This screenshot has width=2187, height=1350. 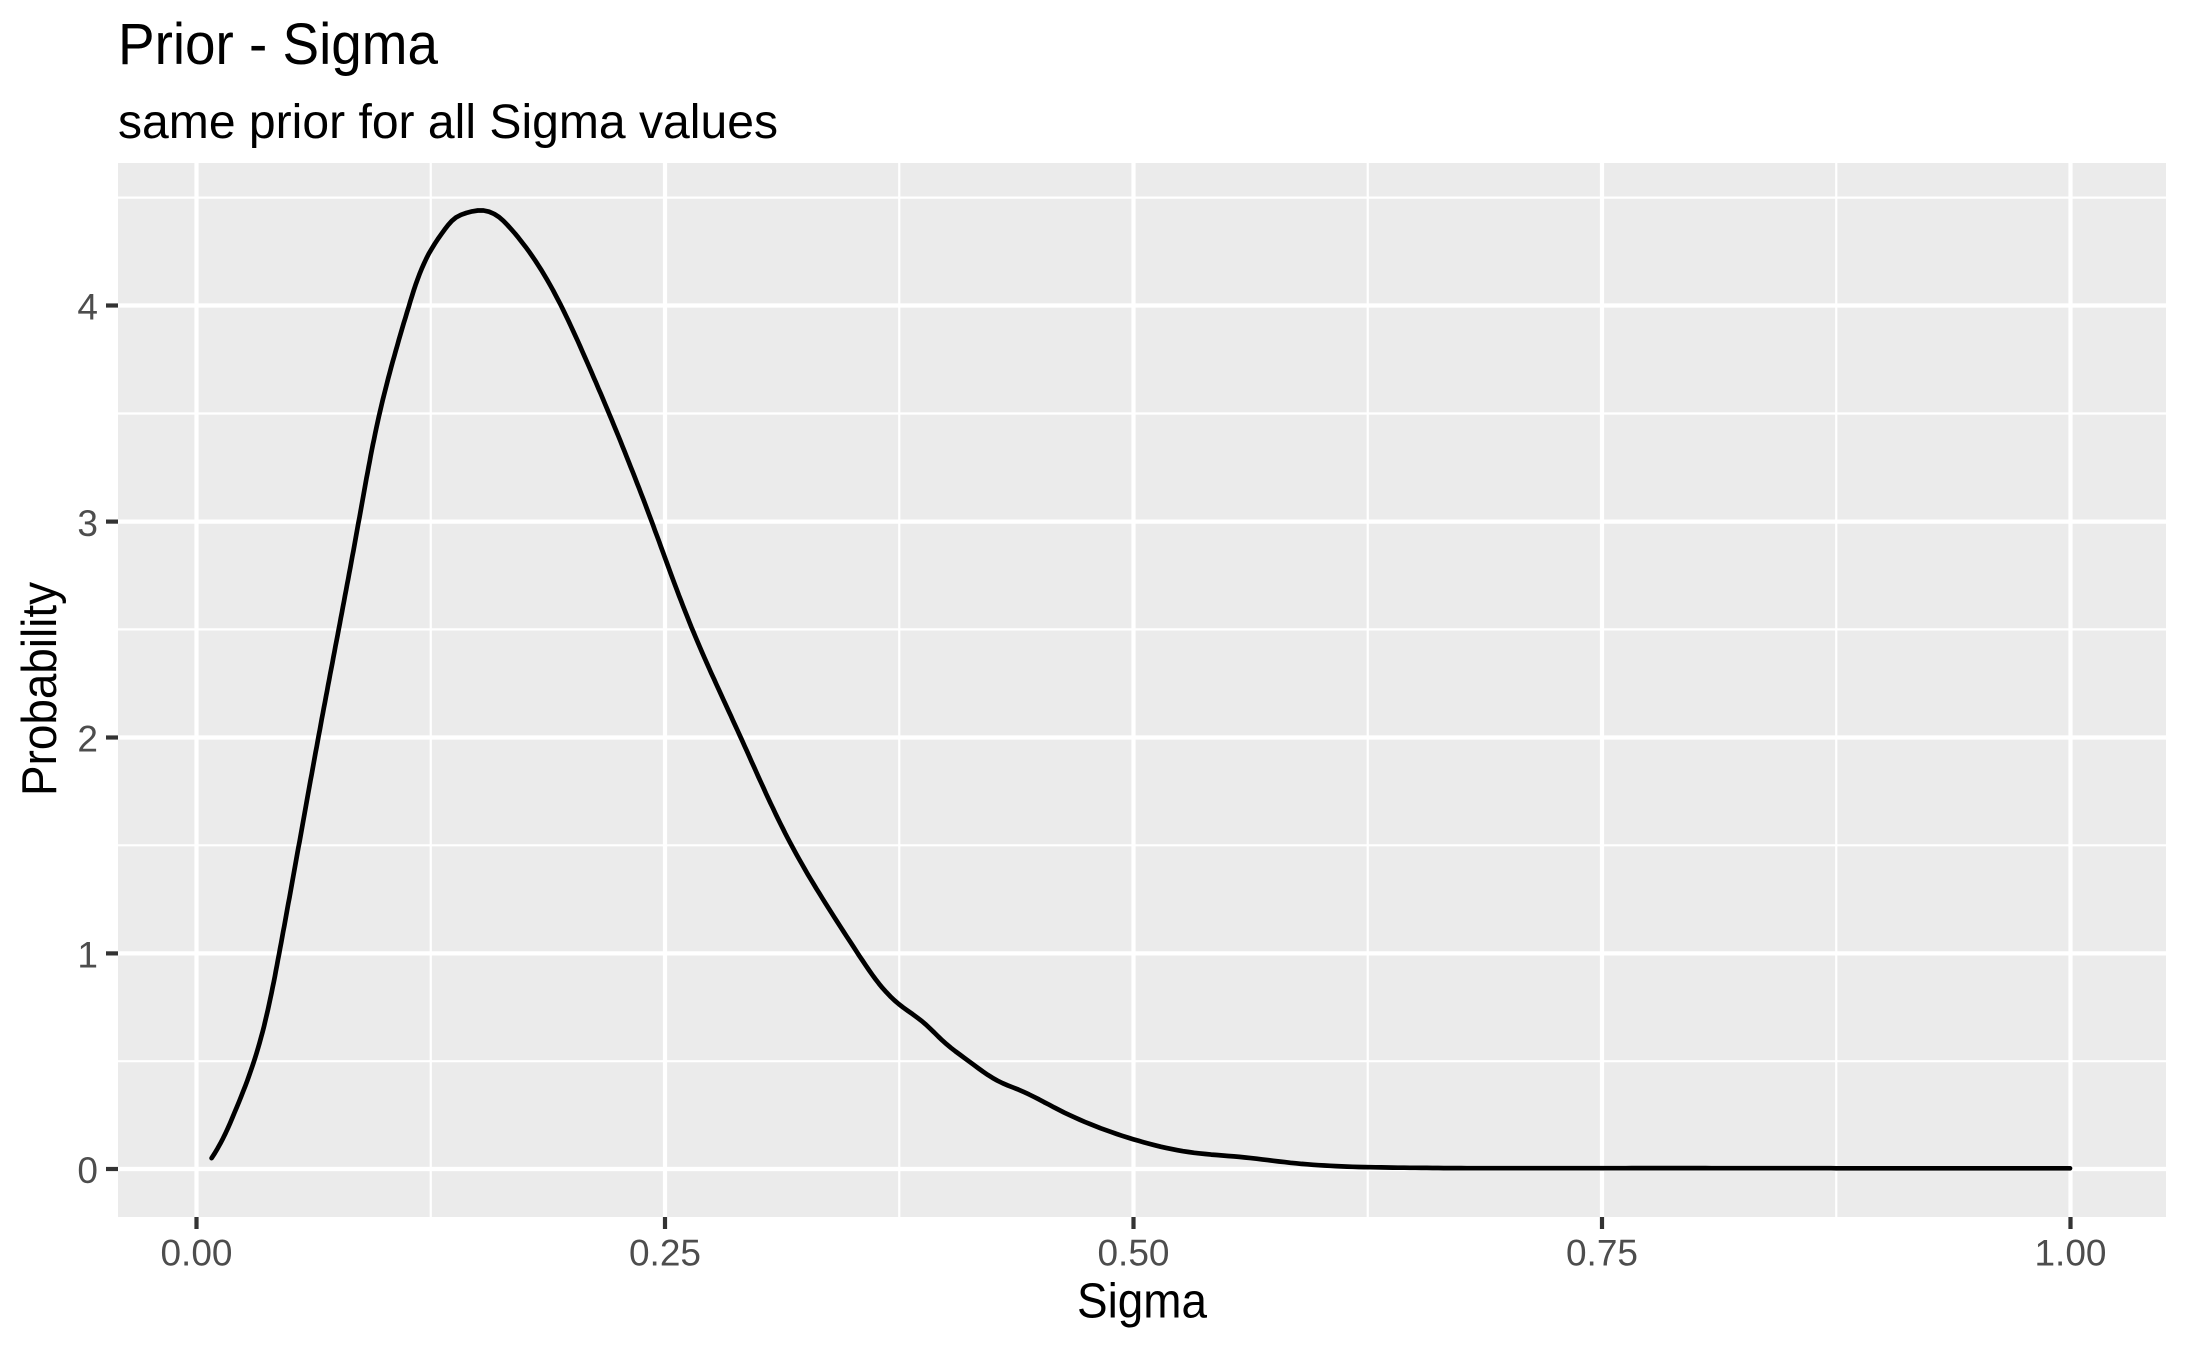 I want to click on svg-text: Probability, so click(x=40, y=689).